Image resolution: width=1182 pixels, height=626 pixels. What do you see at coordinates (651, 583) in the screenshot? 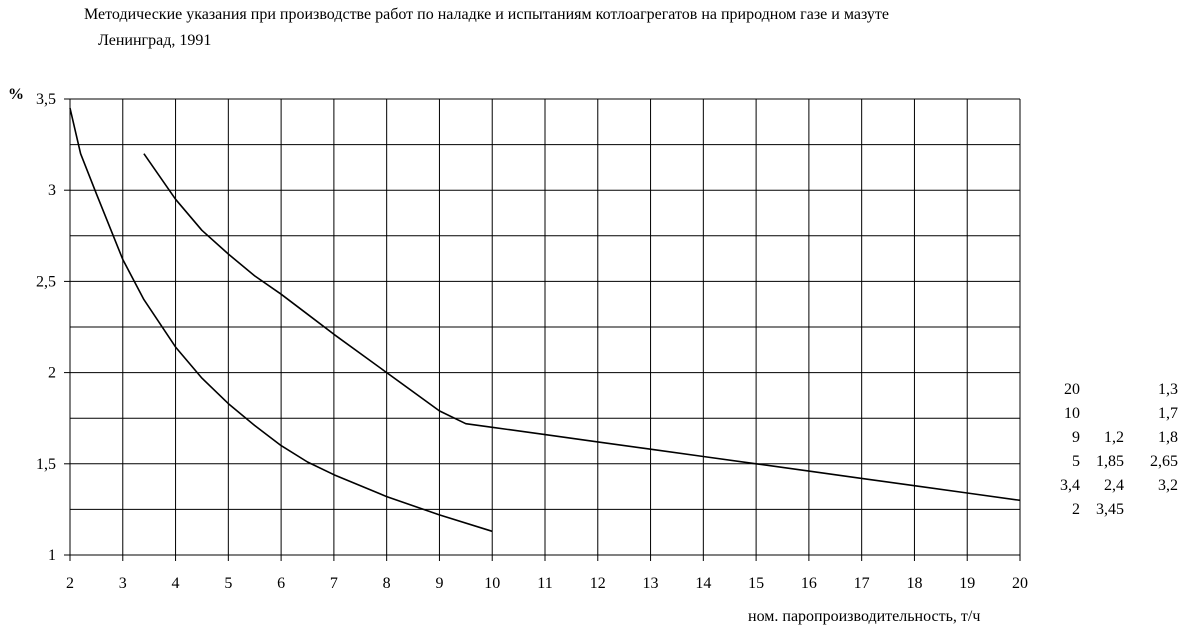
I see `x-tick-label: 13` at bounding box center [651, 583].